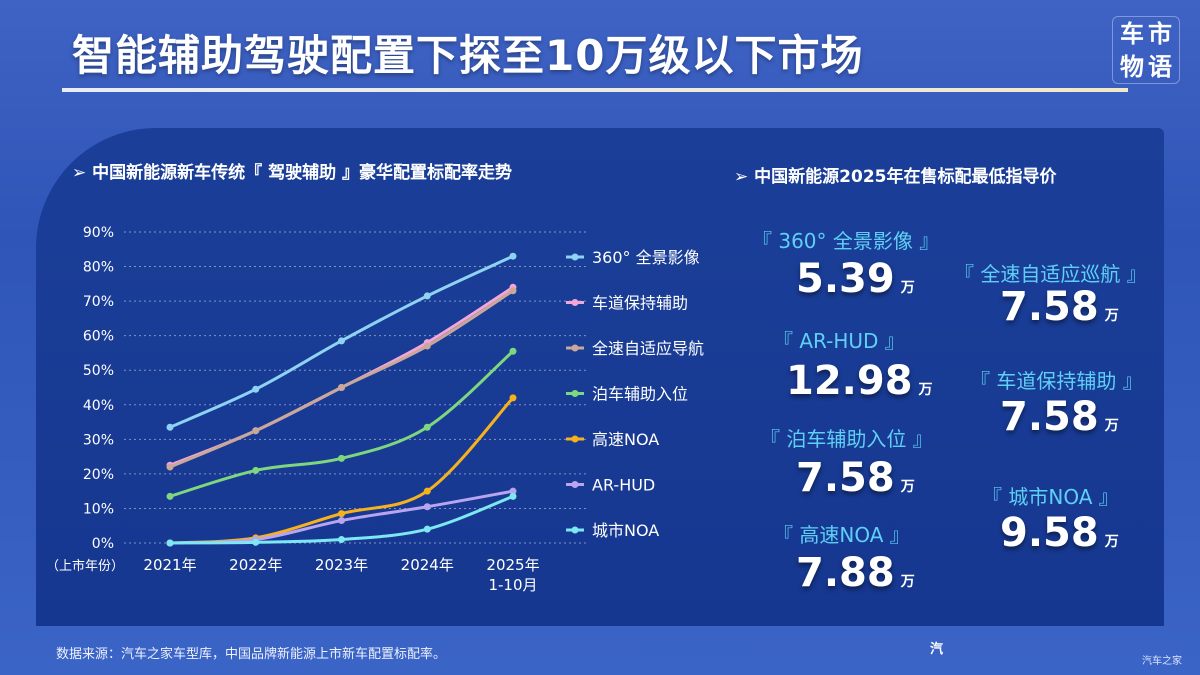 This screenshot has width=1200, height=675. I want to click on price-highway-noa: 7.88 万, so click(855, 573).